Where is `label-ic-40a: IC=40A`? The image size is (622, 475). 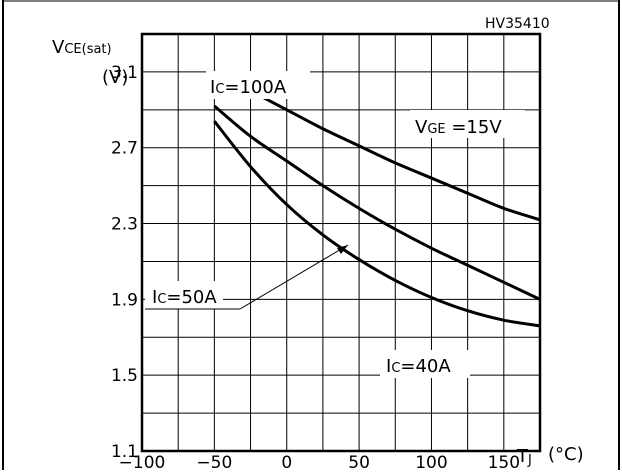
label-ic-40a: IC=40A is located at coordinates (425, 364).